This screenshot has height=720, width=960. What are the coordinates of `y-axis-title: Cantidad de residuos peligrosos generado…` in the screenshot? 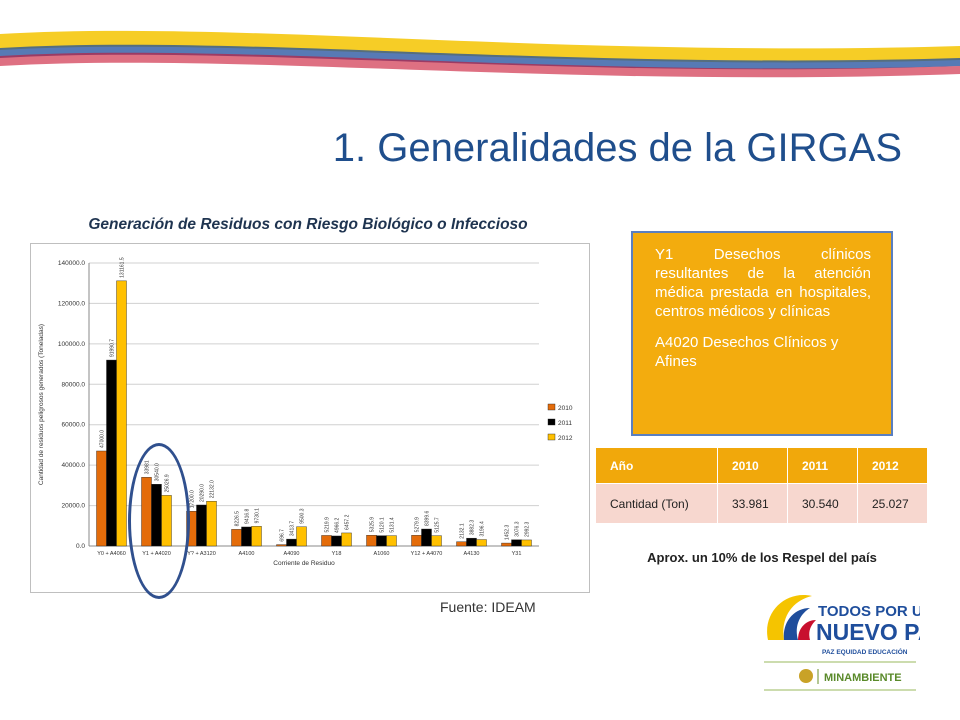 It's located at (41, 404).